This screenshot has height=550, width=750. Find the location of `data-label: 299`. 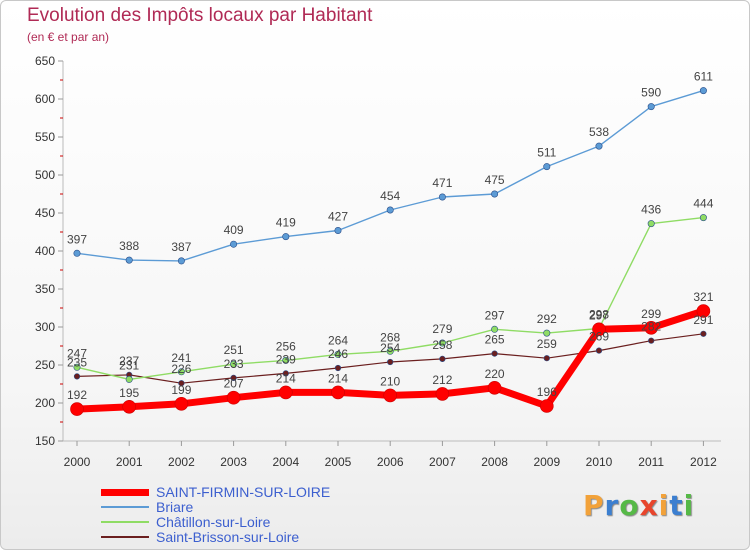

data-label: 299 is located at coordinates (651, 314).